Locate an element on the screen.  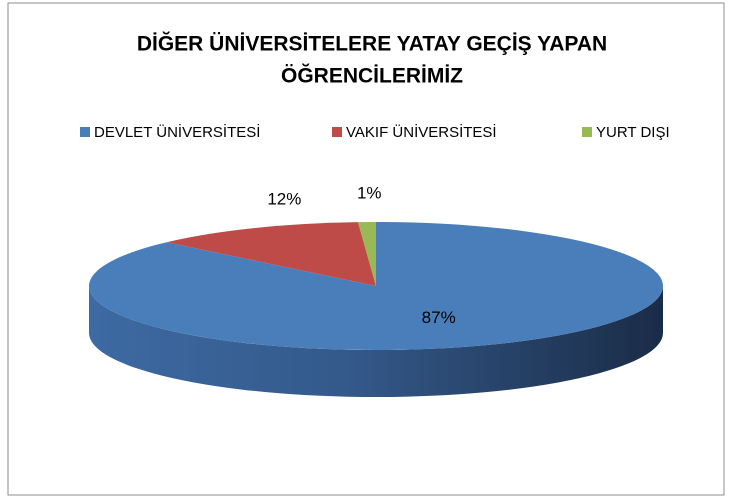
data-label: 12% is located at coordinates (284, 199).